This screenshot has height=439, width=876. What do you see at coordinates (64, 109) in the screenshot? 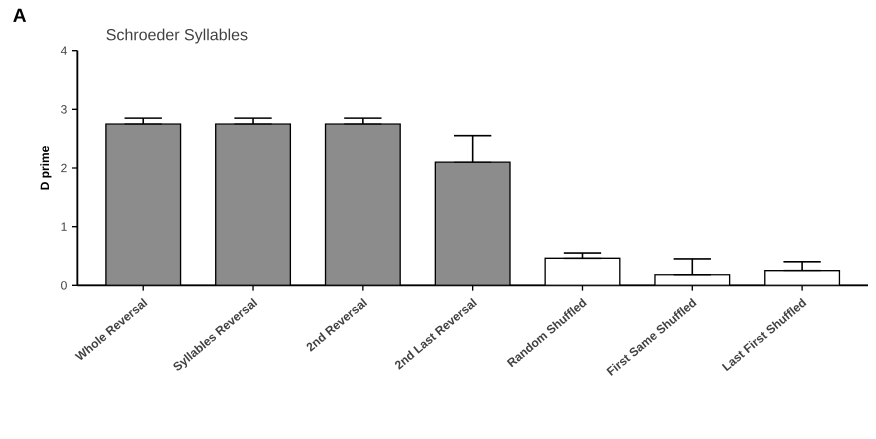
I see `y-tick-label: 3` at bounding box center [64, 109].